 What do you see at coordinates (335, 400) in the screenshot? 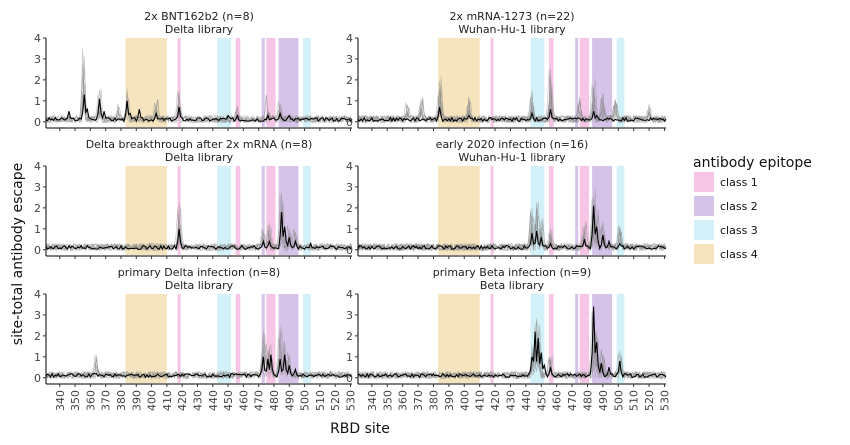
I see `x-tick-label: 520` at bounding box center [335, 400].